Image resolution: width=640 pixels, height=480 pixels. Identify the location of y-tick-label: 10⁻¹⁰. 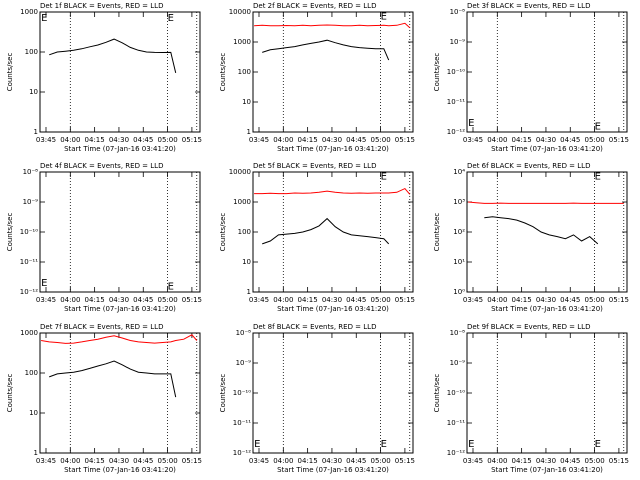
(29, 232).